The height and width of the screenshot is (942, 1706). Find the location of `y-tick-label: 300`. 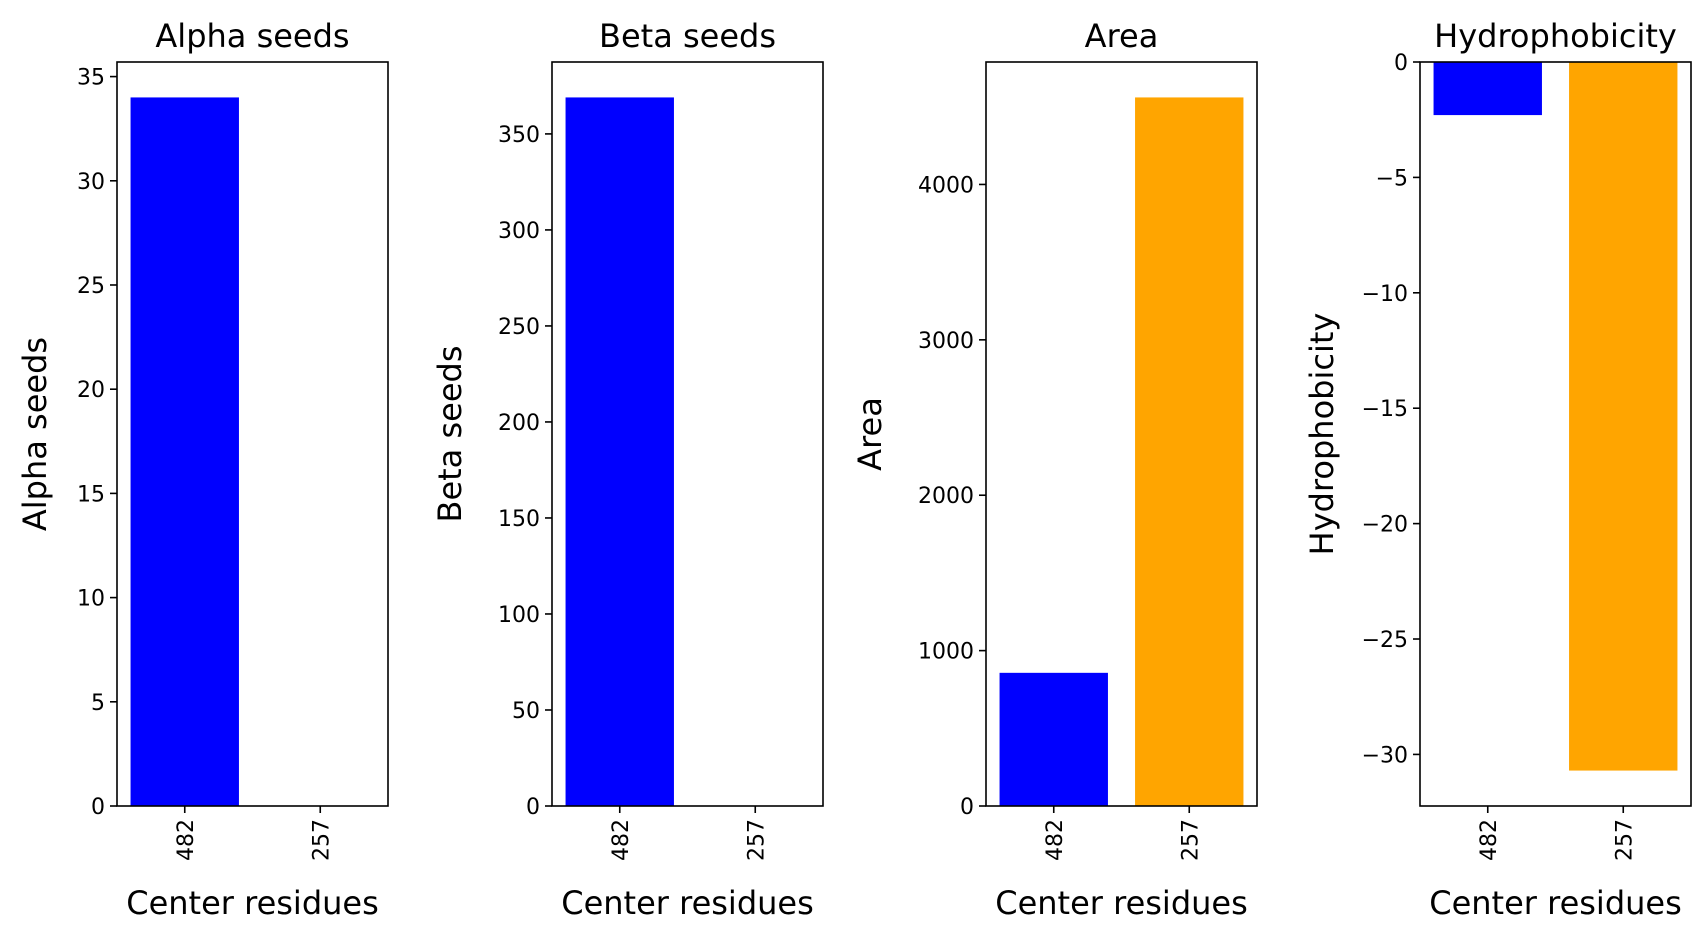

y-tick-label: 300 is located at coordinates (519, 231).